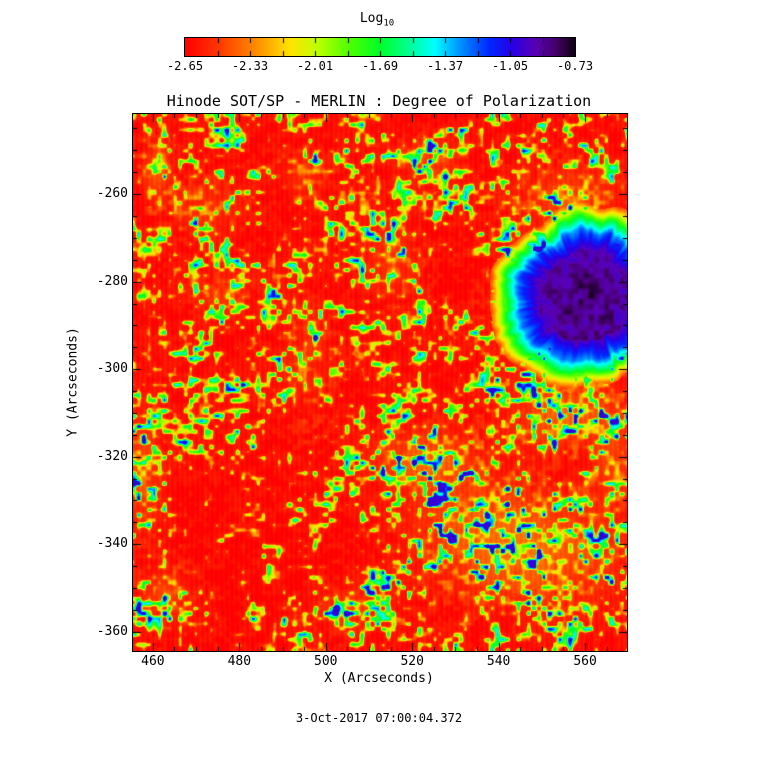  I want to click on colorbar-gradient, so click(380, 47).